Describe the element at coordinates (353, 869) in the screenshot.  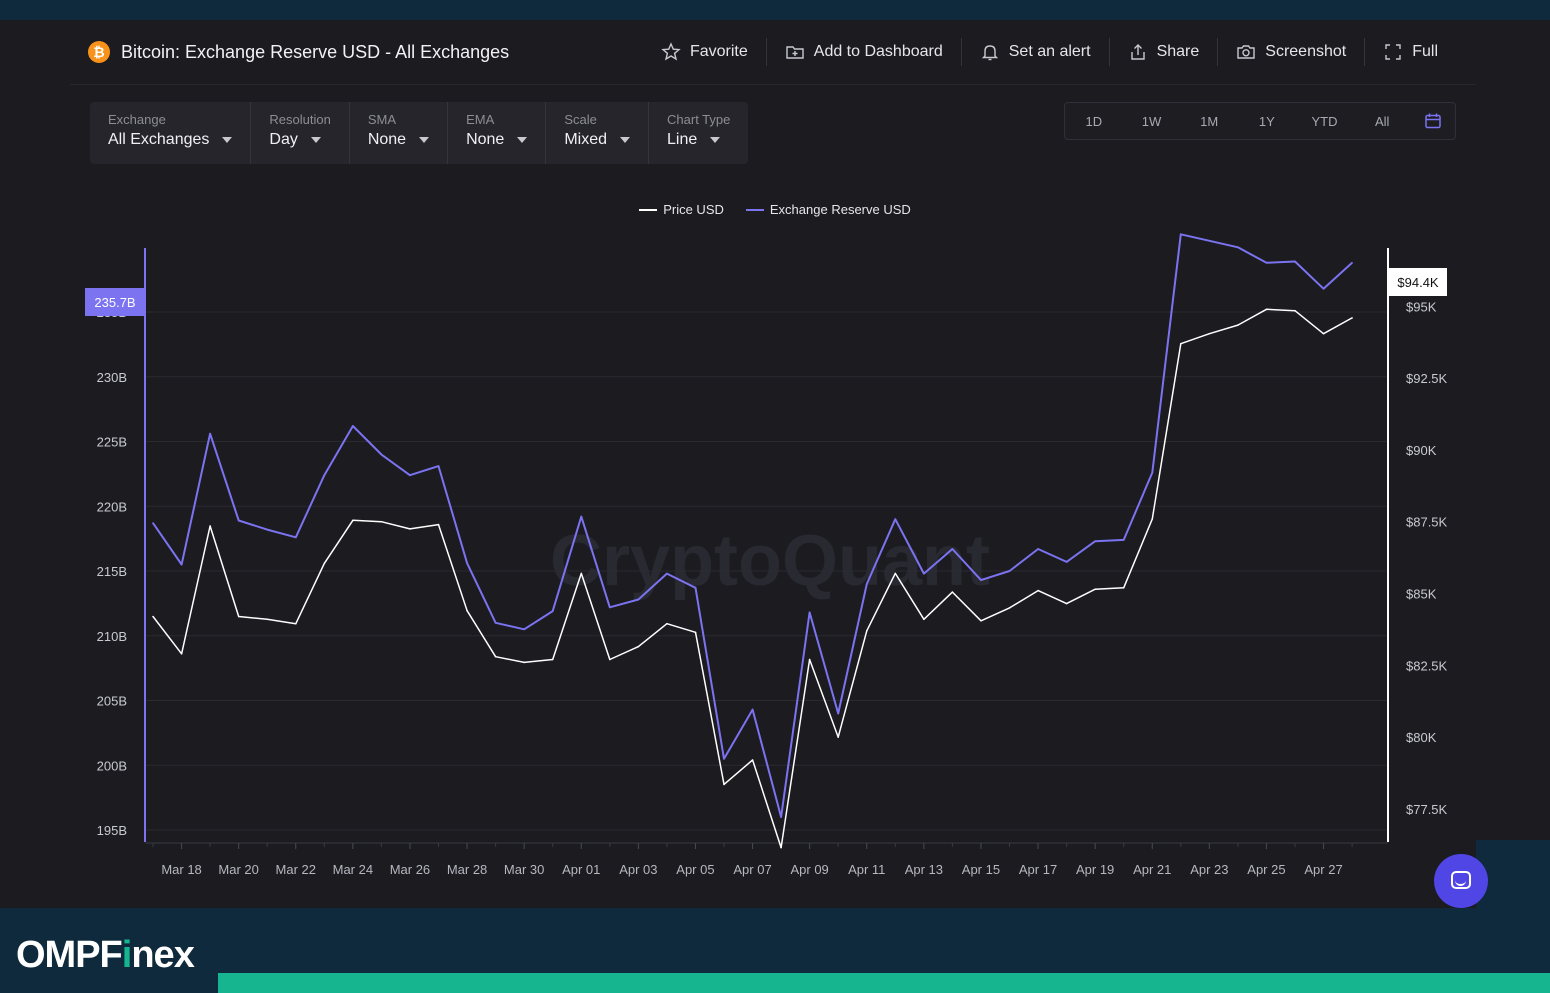
I see `x-axis-tick-label: Mar 24` at that location.